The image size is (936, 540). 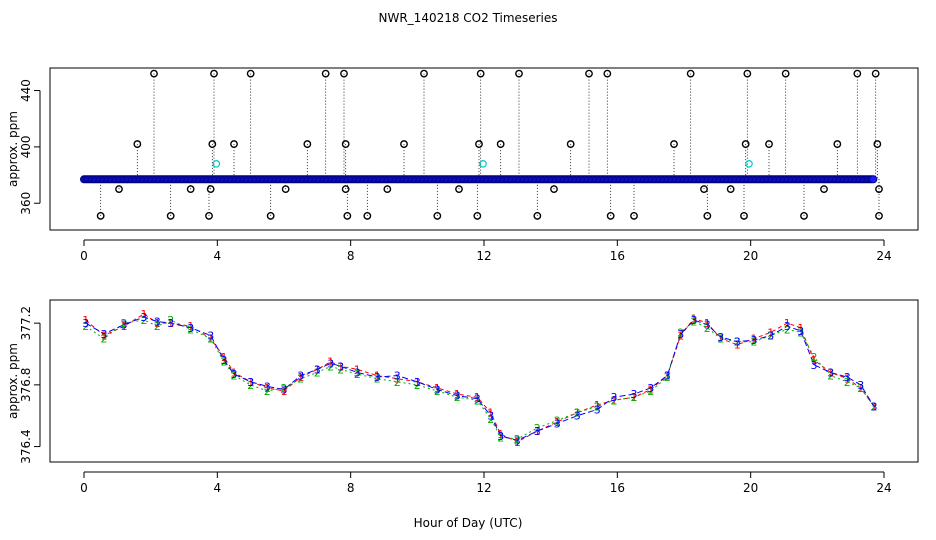 What do you see at coordinates (26, 203) in the screenshot?
I see `top-y-tick-label: 360` at bounding box center [26, 203].